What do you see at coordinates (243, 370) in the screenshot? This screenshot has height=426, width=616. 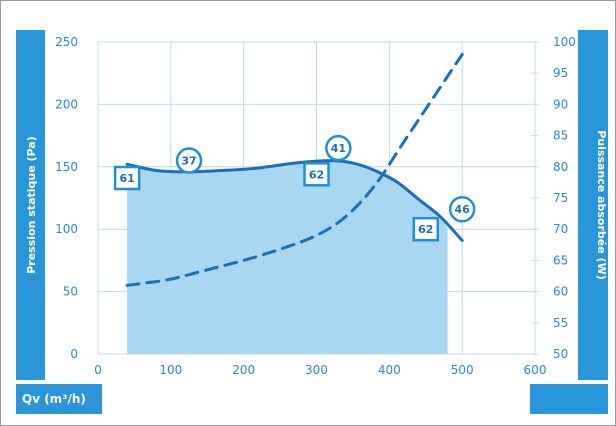 I see `x-tick-label: 200` at bounding box center [243, 370].